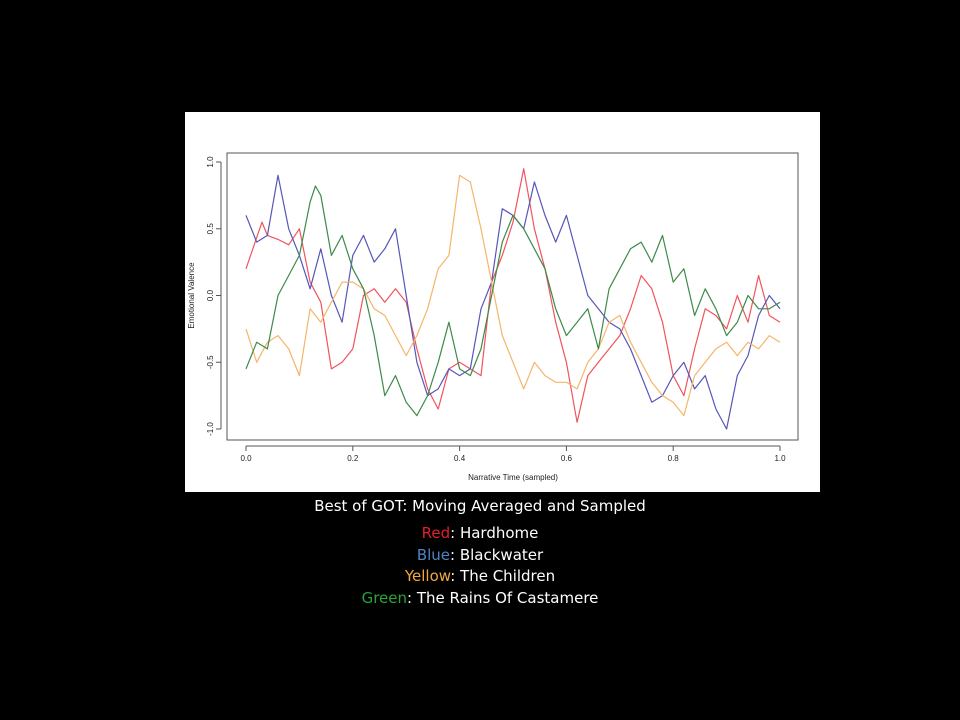 The height and width of the screenshot is (720, 960). What do you see at coordinates (210, 429) in the screenshot?
I see `y-tick-label: -1.0` at bounding box center [210, 429].